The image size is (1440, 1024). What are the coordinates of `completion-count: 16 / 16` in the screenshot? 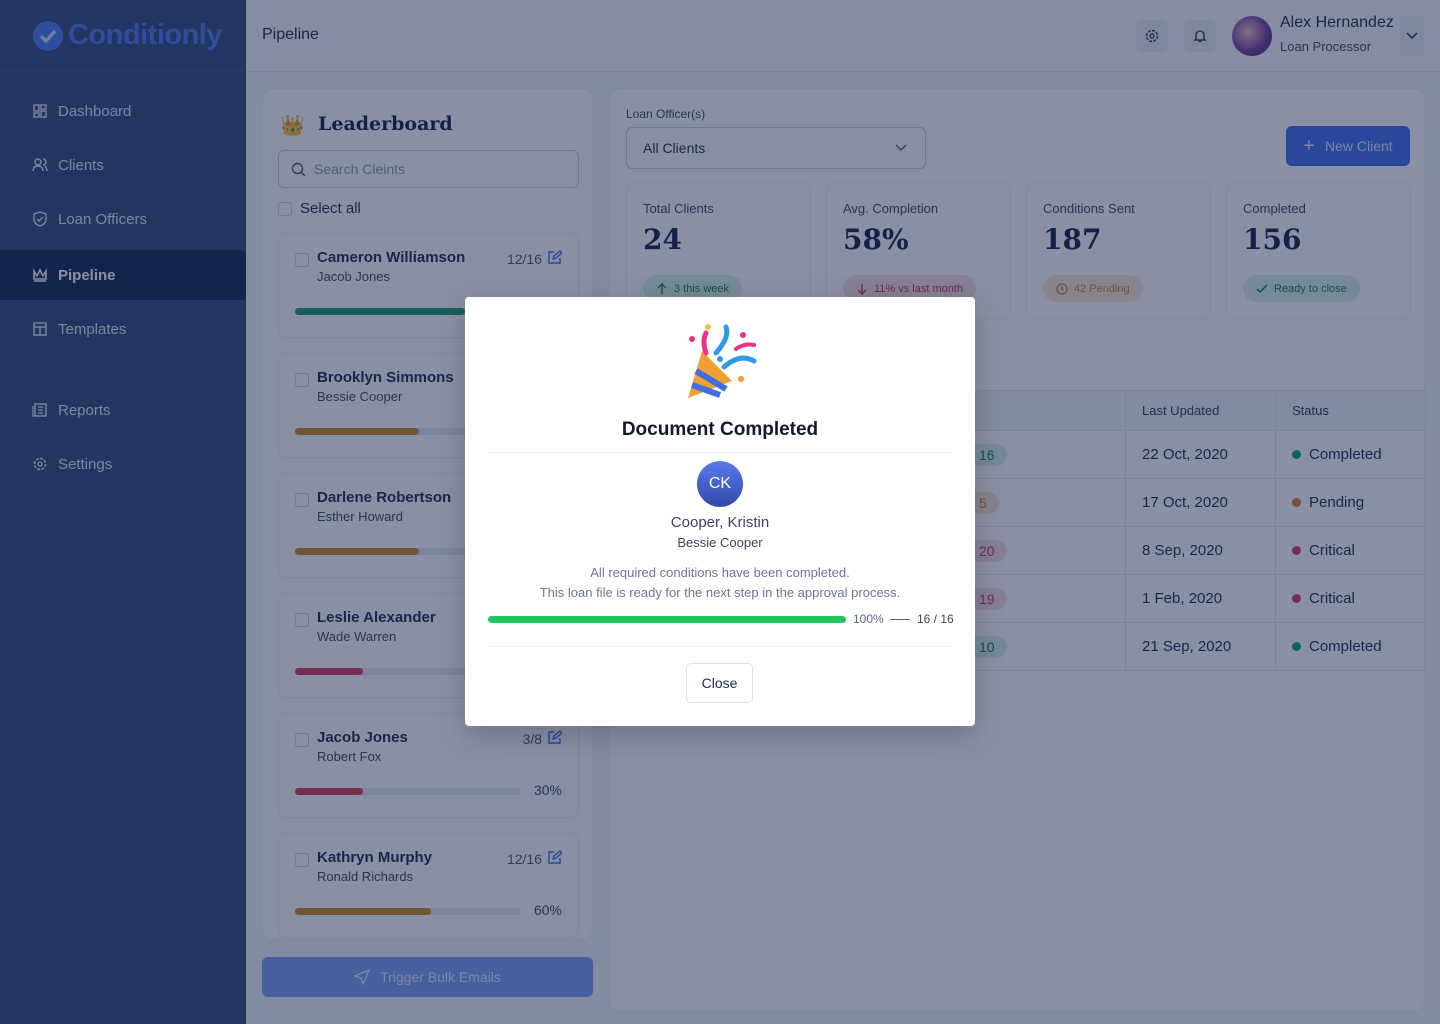 It's located at (935, 619).